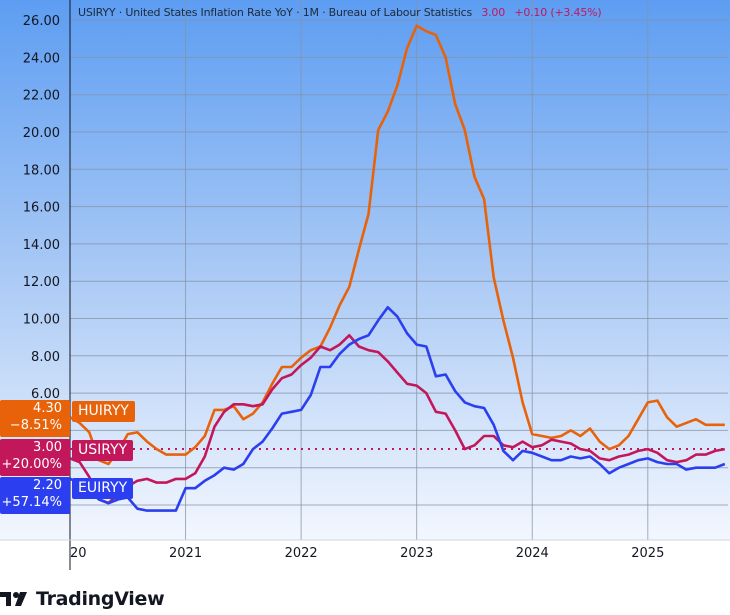 This screenshot has height=615, width=730. What do you see at coordinates (532, 553) in the screenshot?
I see `x-tick-label: 2024` at bounding box center [532, 553].